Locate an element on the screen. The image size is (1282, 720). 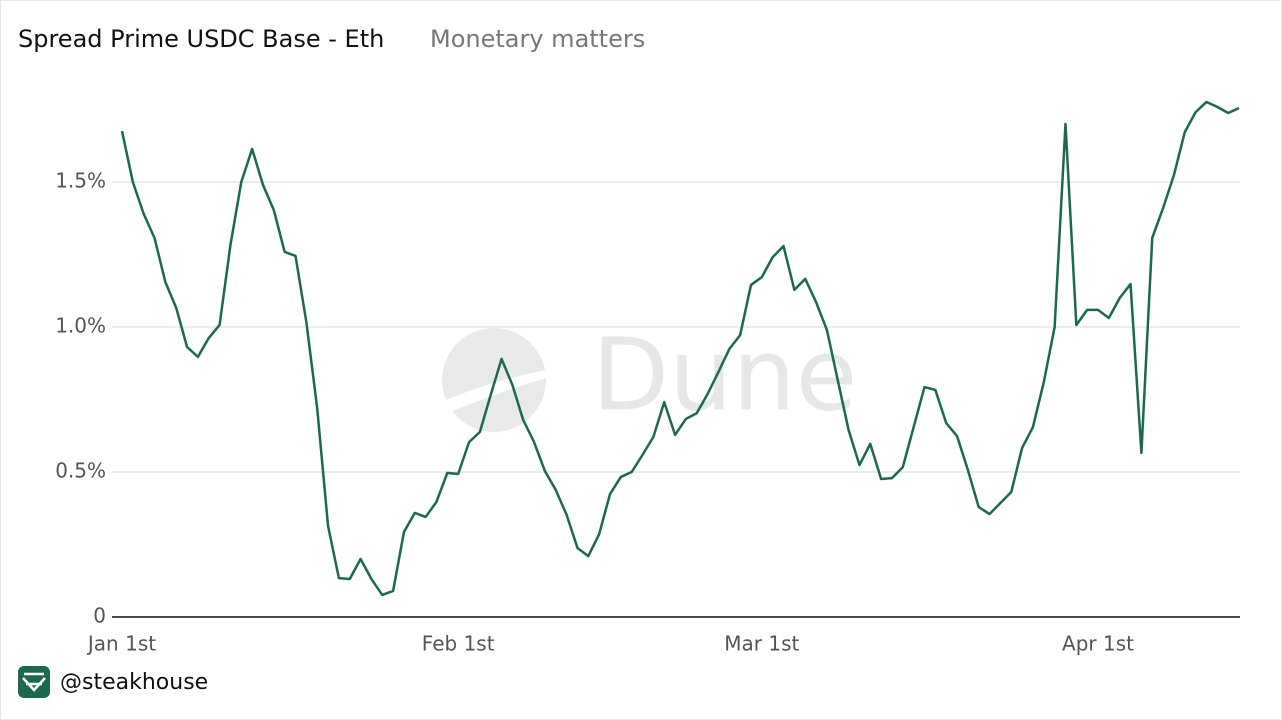
logo-box is located at coordinates (34, 682).